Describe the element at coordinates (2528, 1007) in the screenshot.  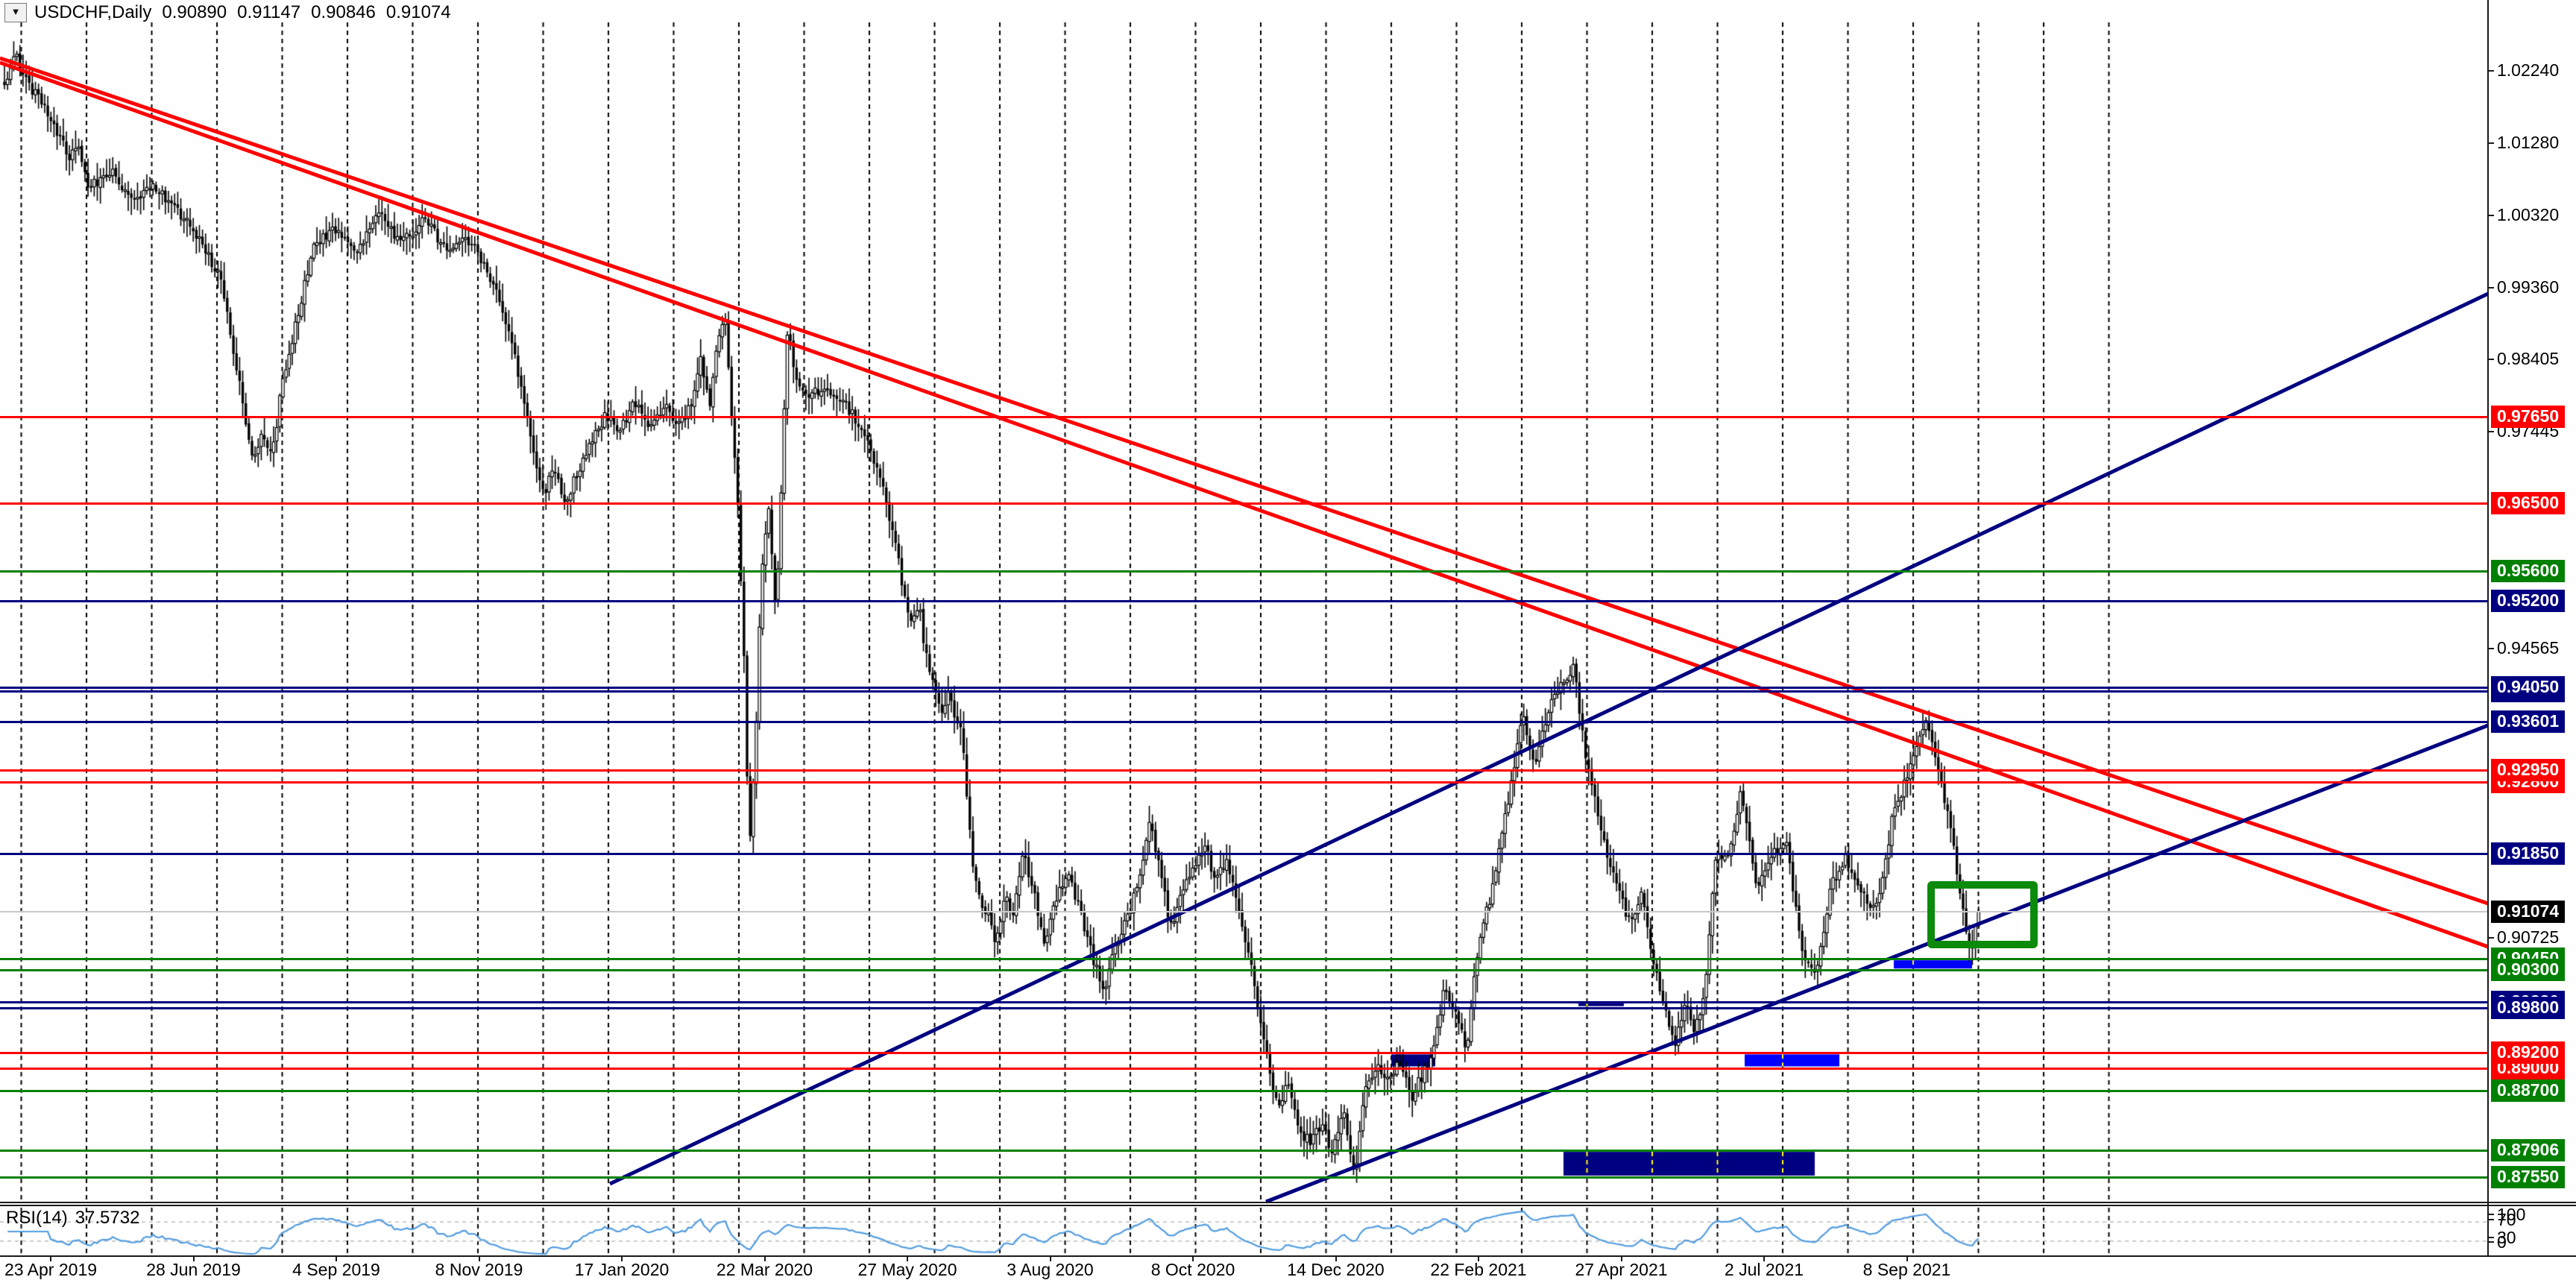
I see `level-price-label-0.89800: 0.89800` at that location.